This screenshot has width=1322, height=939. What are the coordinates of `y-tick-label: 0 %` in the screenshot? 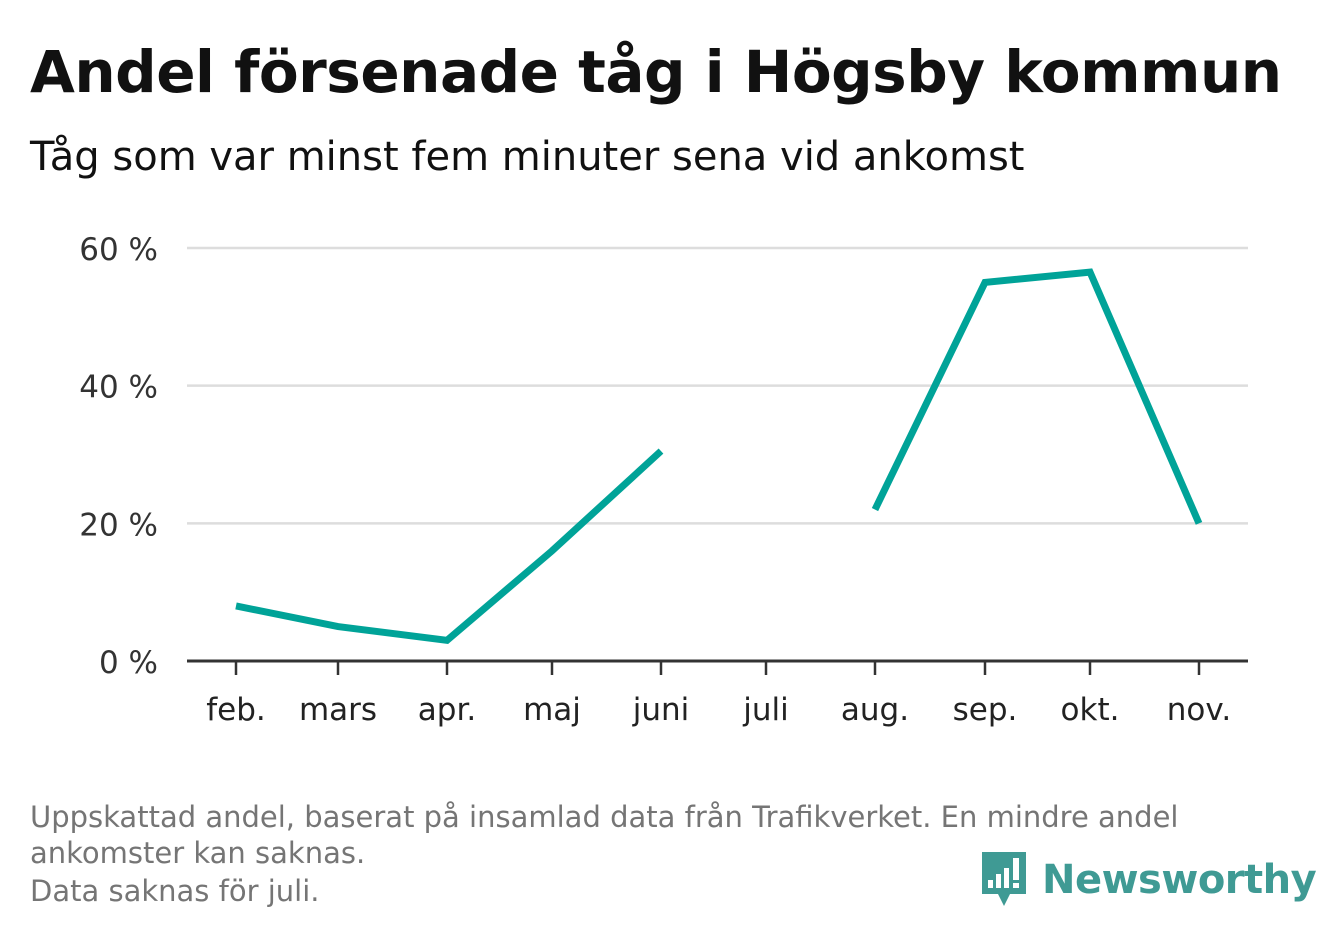 It's located at (128, 663).